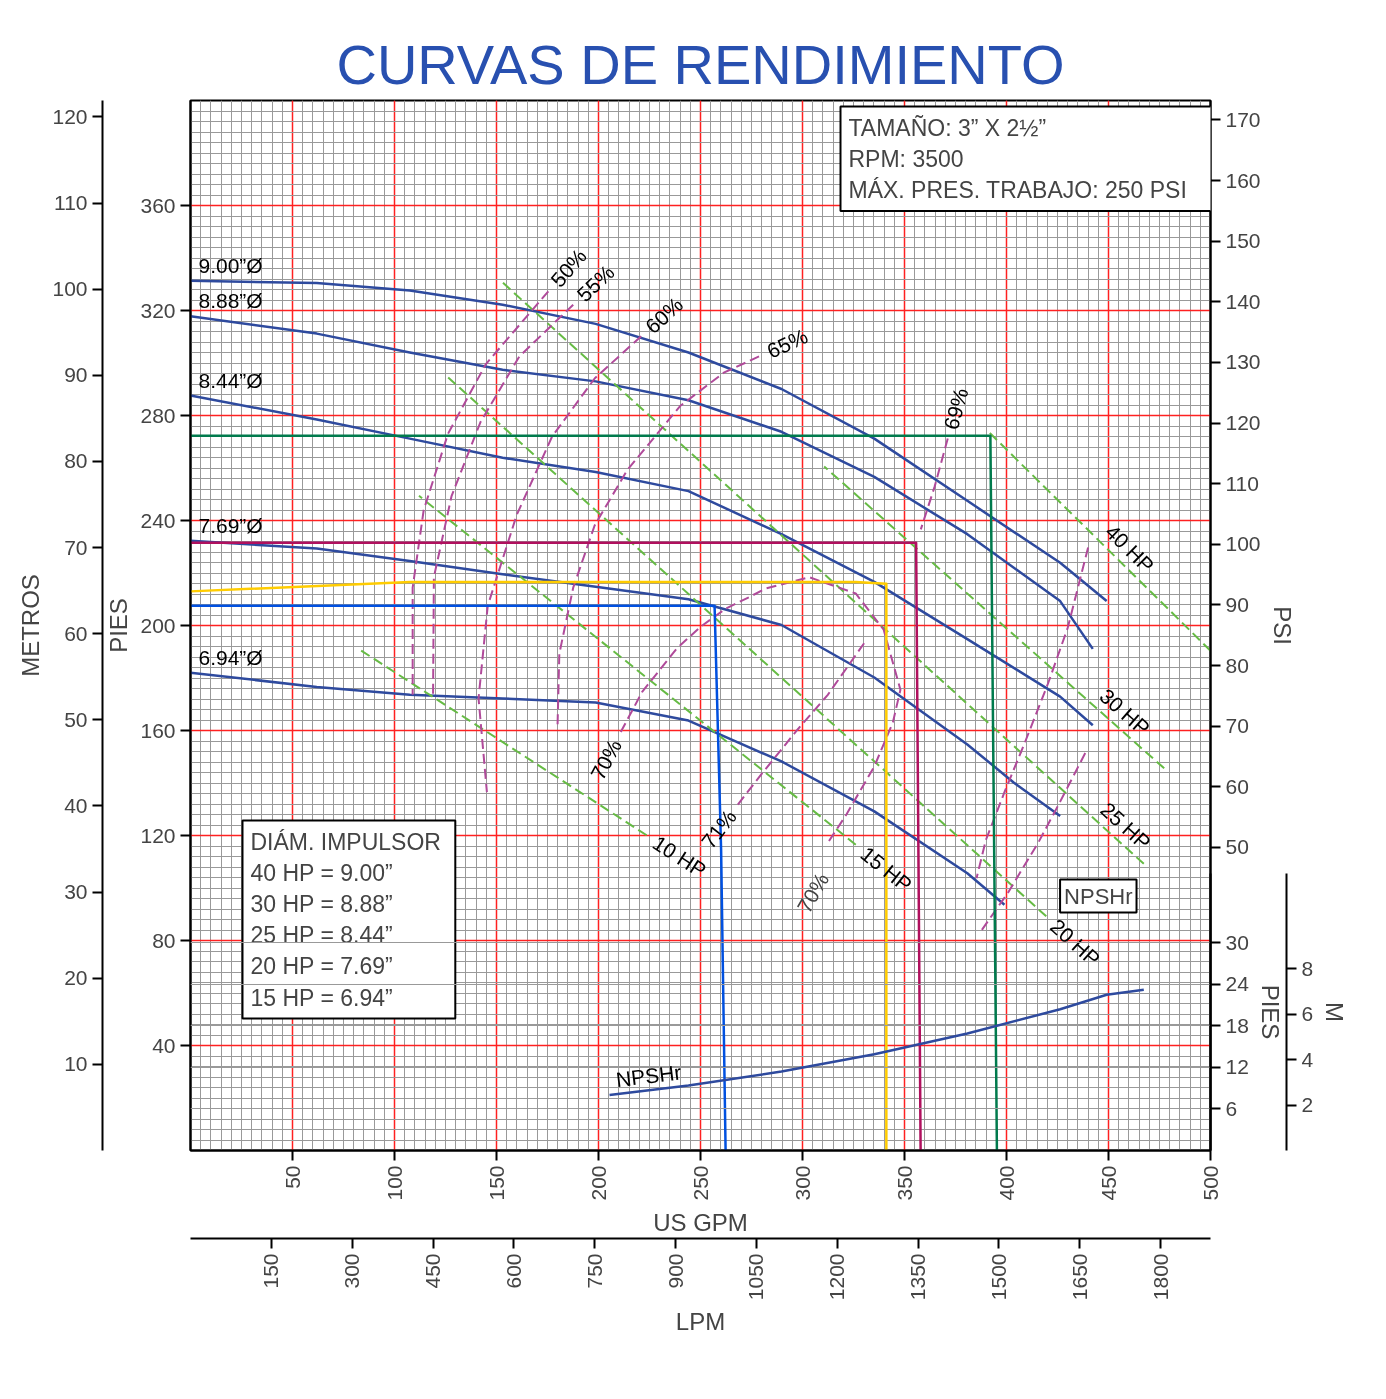  I want to click on x-tick-label: 500, so click(1210, 1183).